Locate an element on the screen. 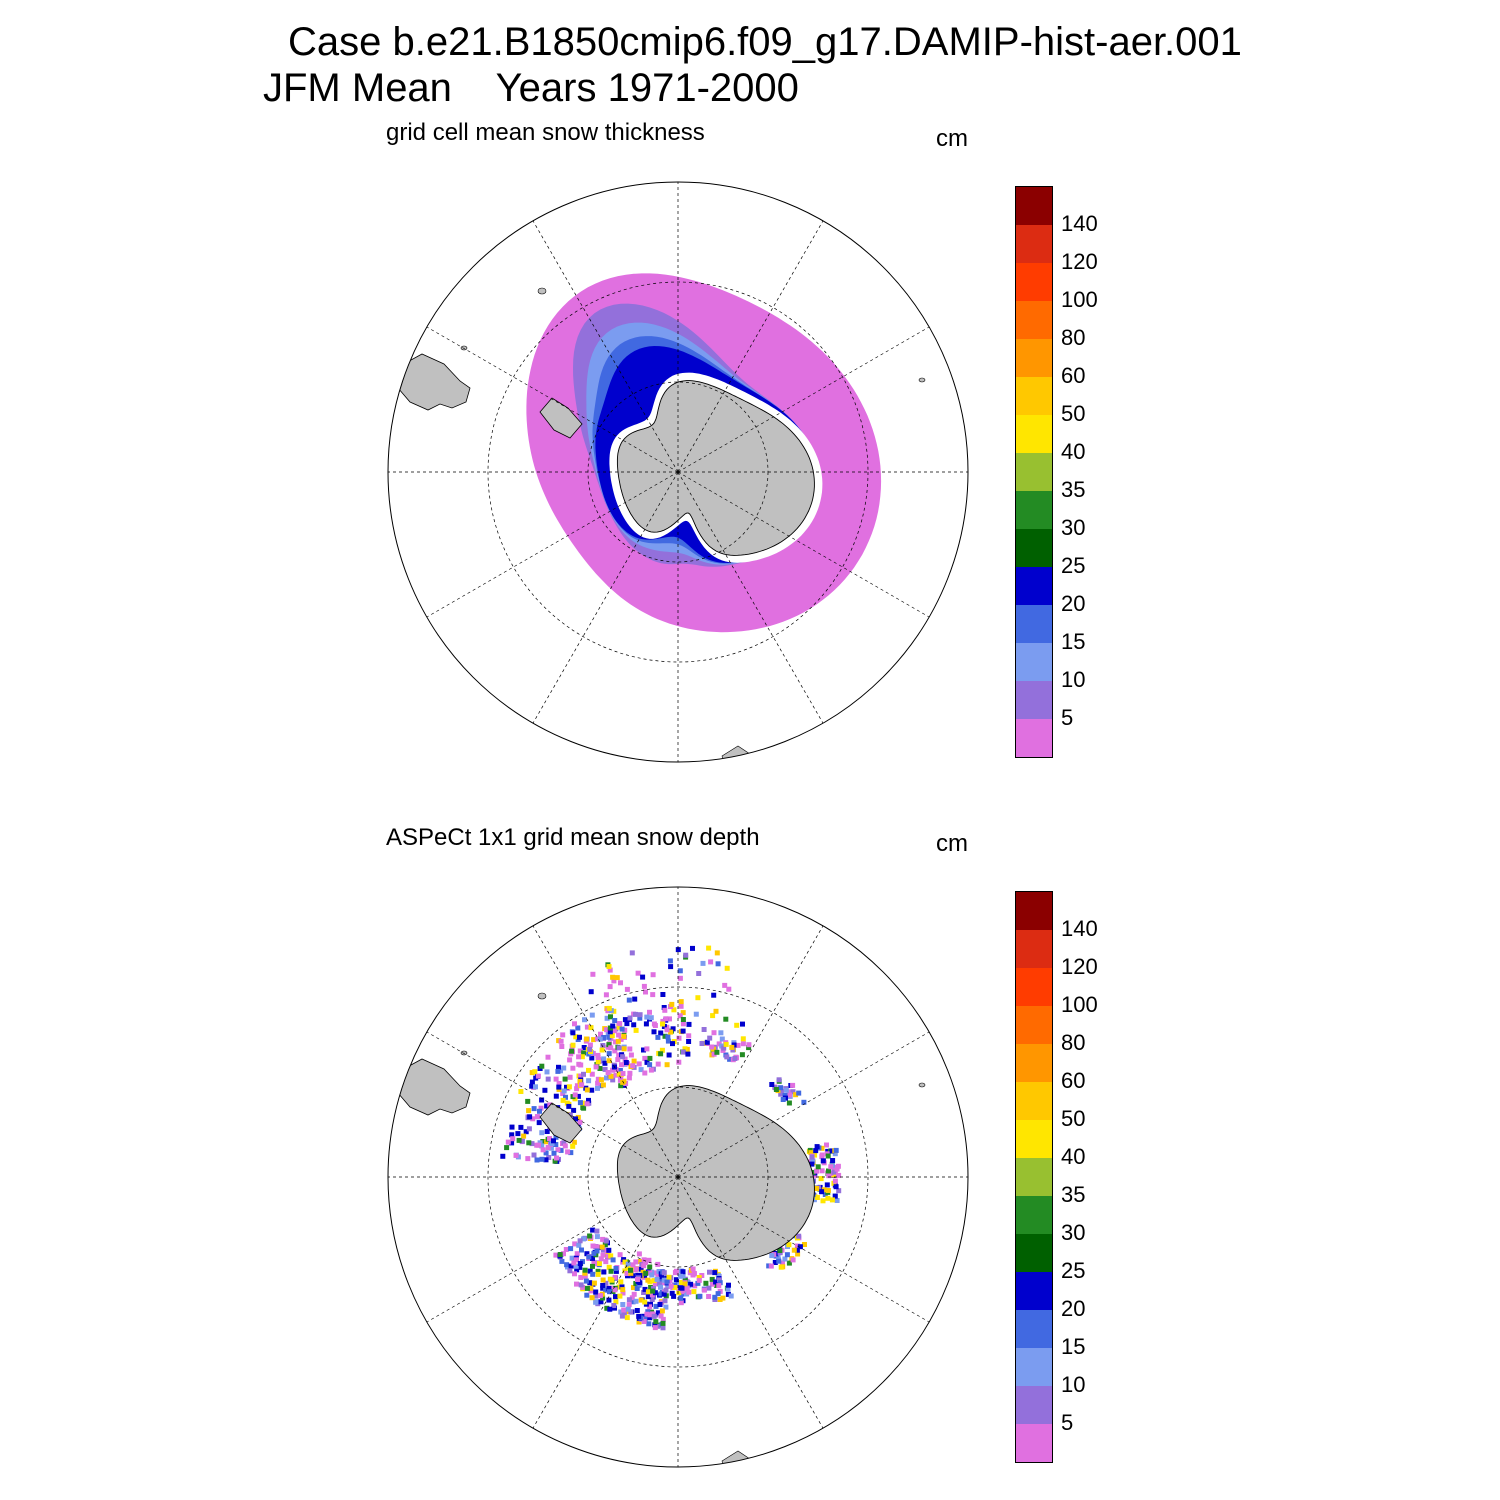 The height and width of the screenshot is (1500, 1500). colorbar-tick-label: 100 is located at coordinates (1079, 299).